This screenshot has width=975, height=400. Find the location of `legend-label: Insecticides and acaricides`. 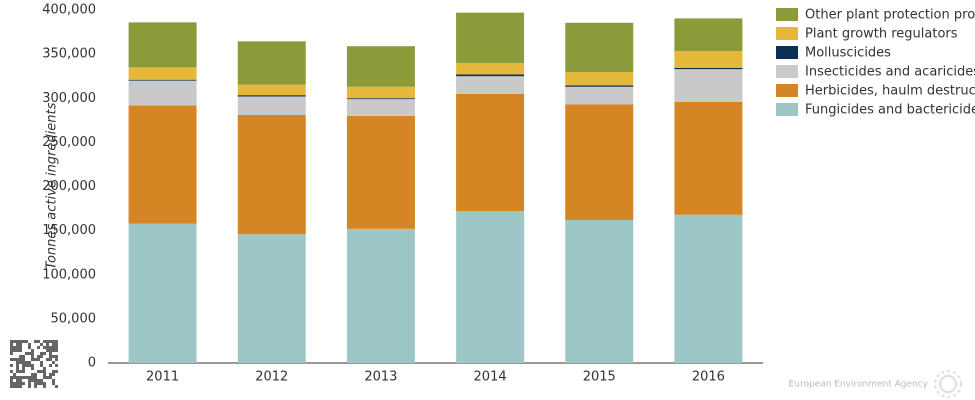

legend-label: Insecticides and acaricides is located at coordinates (890, 72).